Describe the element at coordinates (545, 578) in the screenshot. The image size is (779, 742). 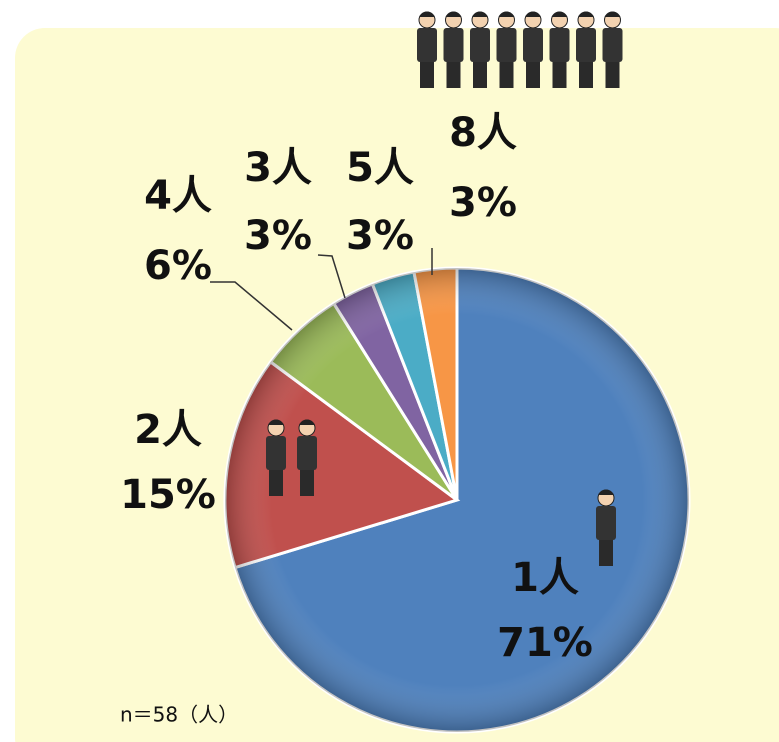
I see `category-label: 1人` at that location.